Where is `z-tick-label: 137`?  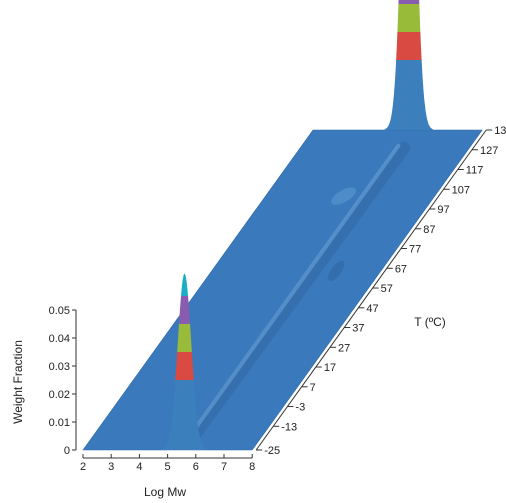
z-tick-label: 137 is located at coordinates (500, 131).